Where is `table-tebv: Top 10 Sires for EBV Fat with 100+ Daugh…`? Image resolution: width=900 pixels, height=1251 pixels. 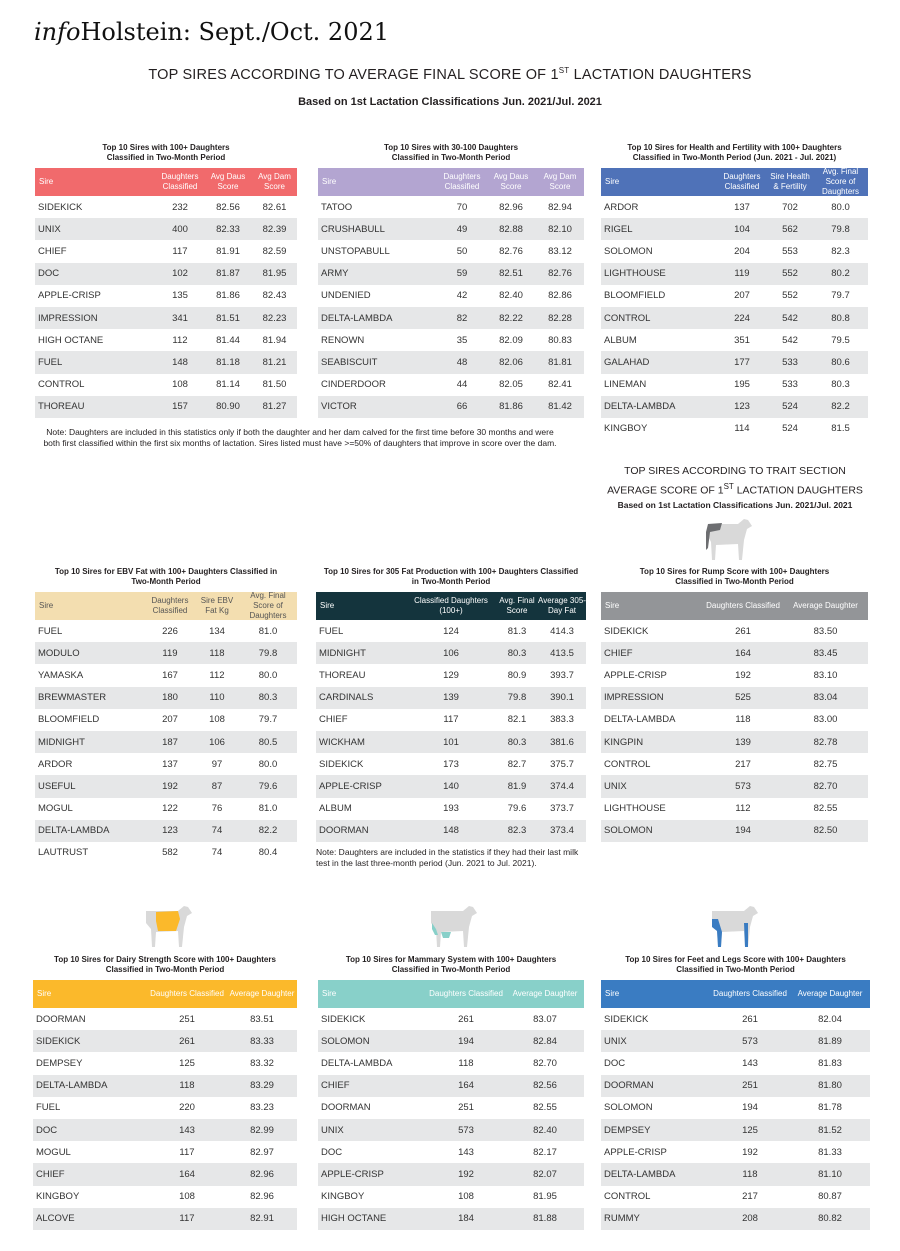
table-tebv: Top 10 Sires for EBV Fat with 100+ Daugh… is located at coordinates (166, 715).